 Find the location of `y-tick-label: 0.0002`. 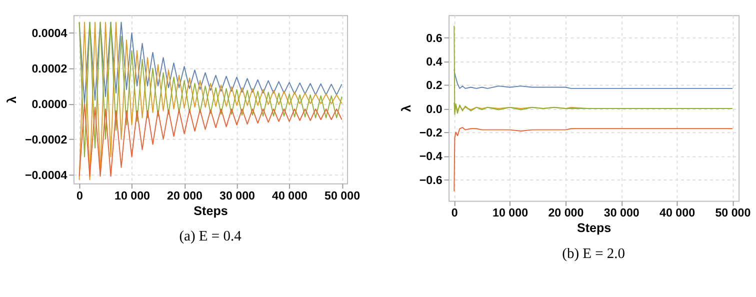

y-tick-label: 0.0002 is located at coordinates (50, 69).